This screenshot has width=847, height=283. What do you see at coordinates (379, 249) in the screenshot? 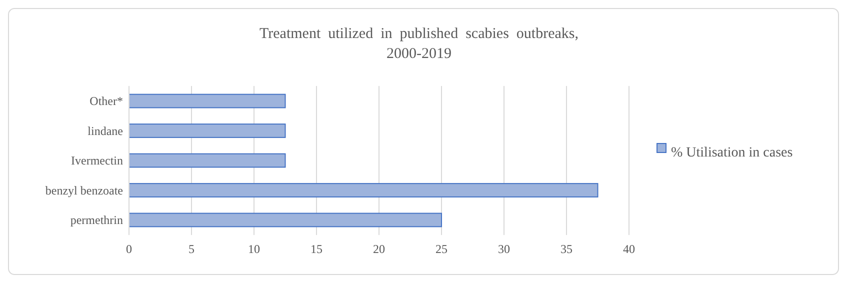
I see `x-tick-label: 20` at bounding box center [379, 249].